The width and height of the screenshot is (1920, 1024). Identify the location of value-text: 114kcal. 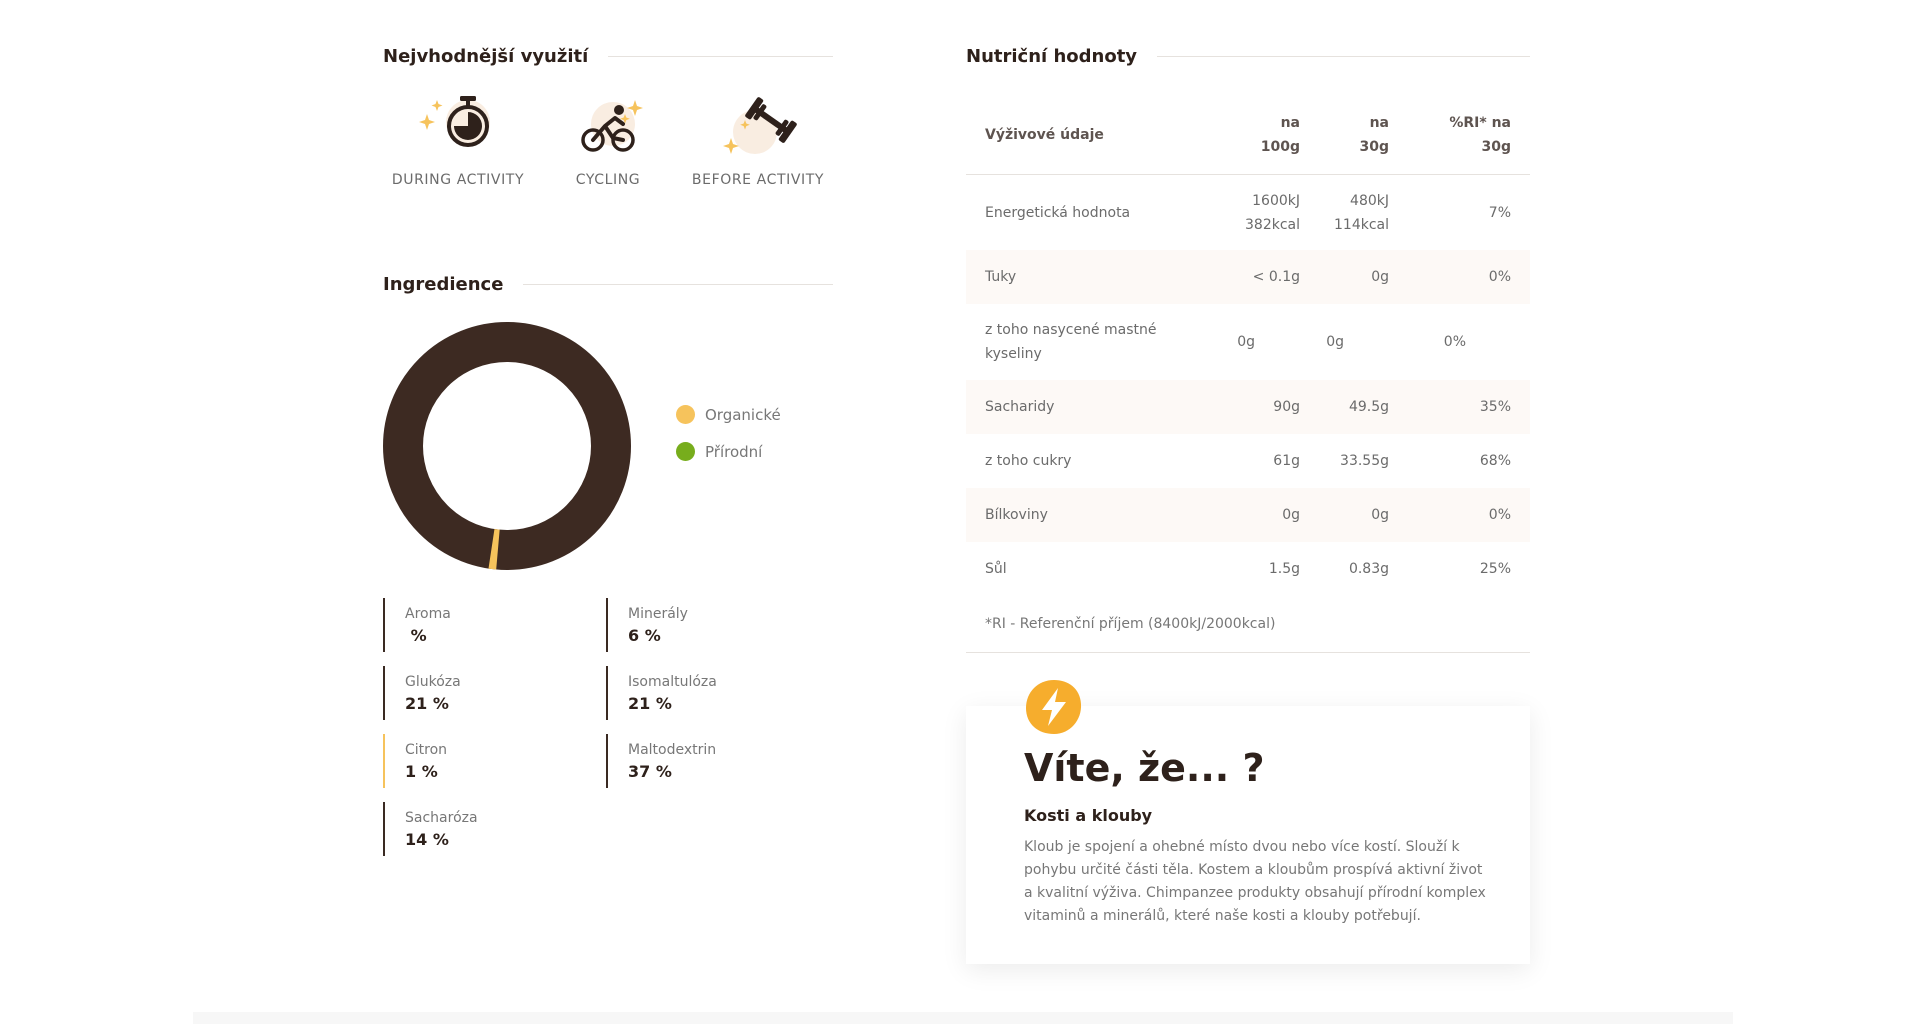
(1361, 224).